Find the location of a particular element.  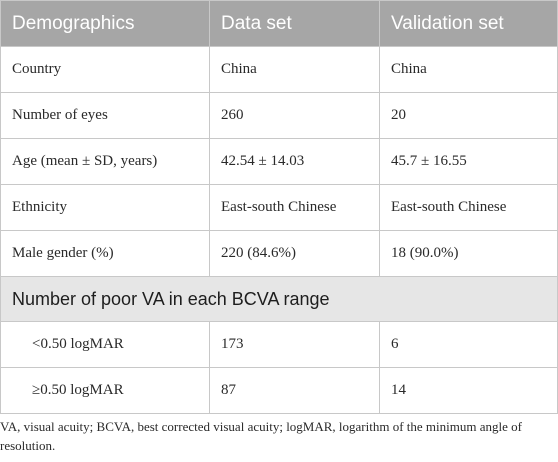

section-header-row: Number of poor VA in each BCVA range is located at coordinates (279, 299).